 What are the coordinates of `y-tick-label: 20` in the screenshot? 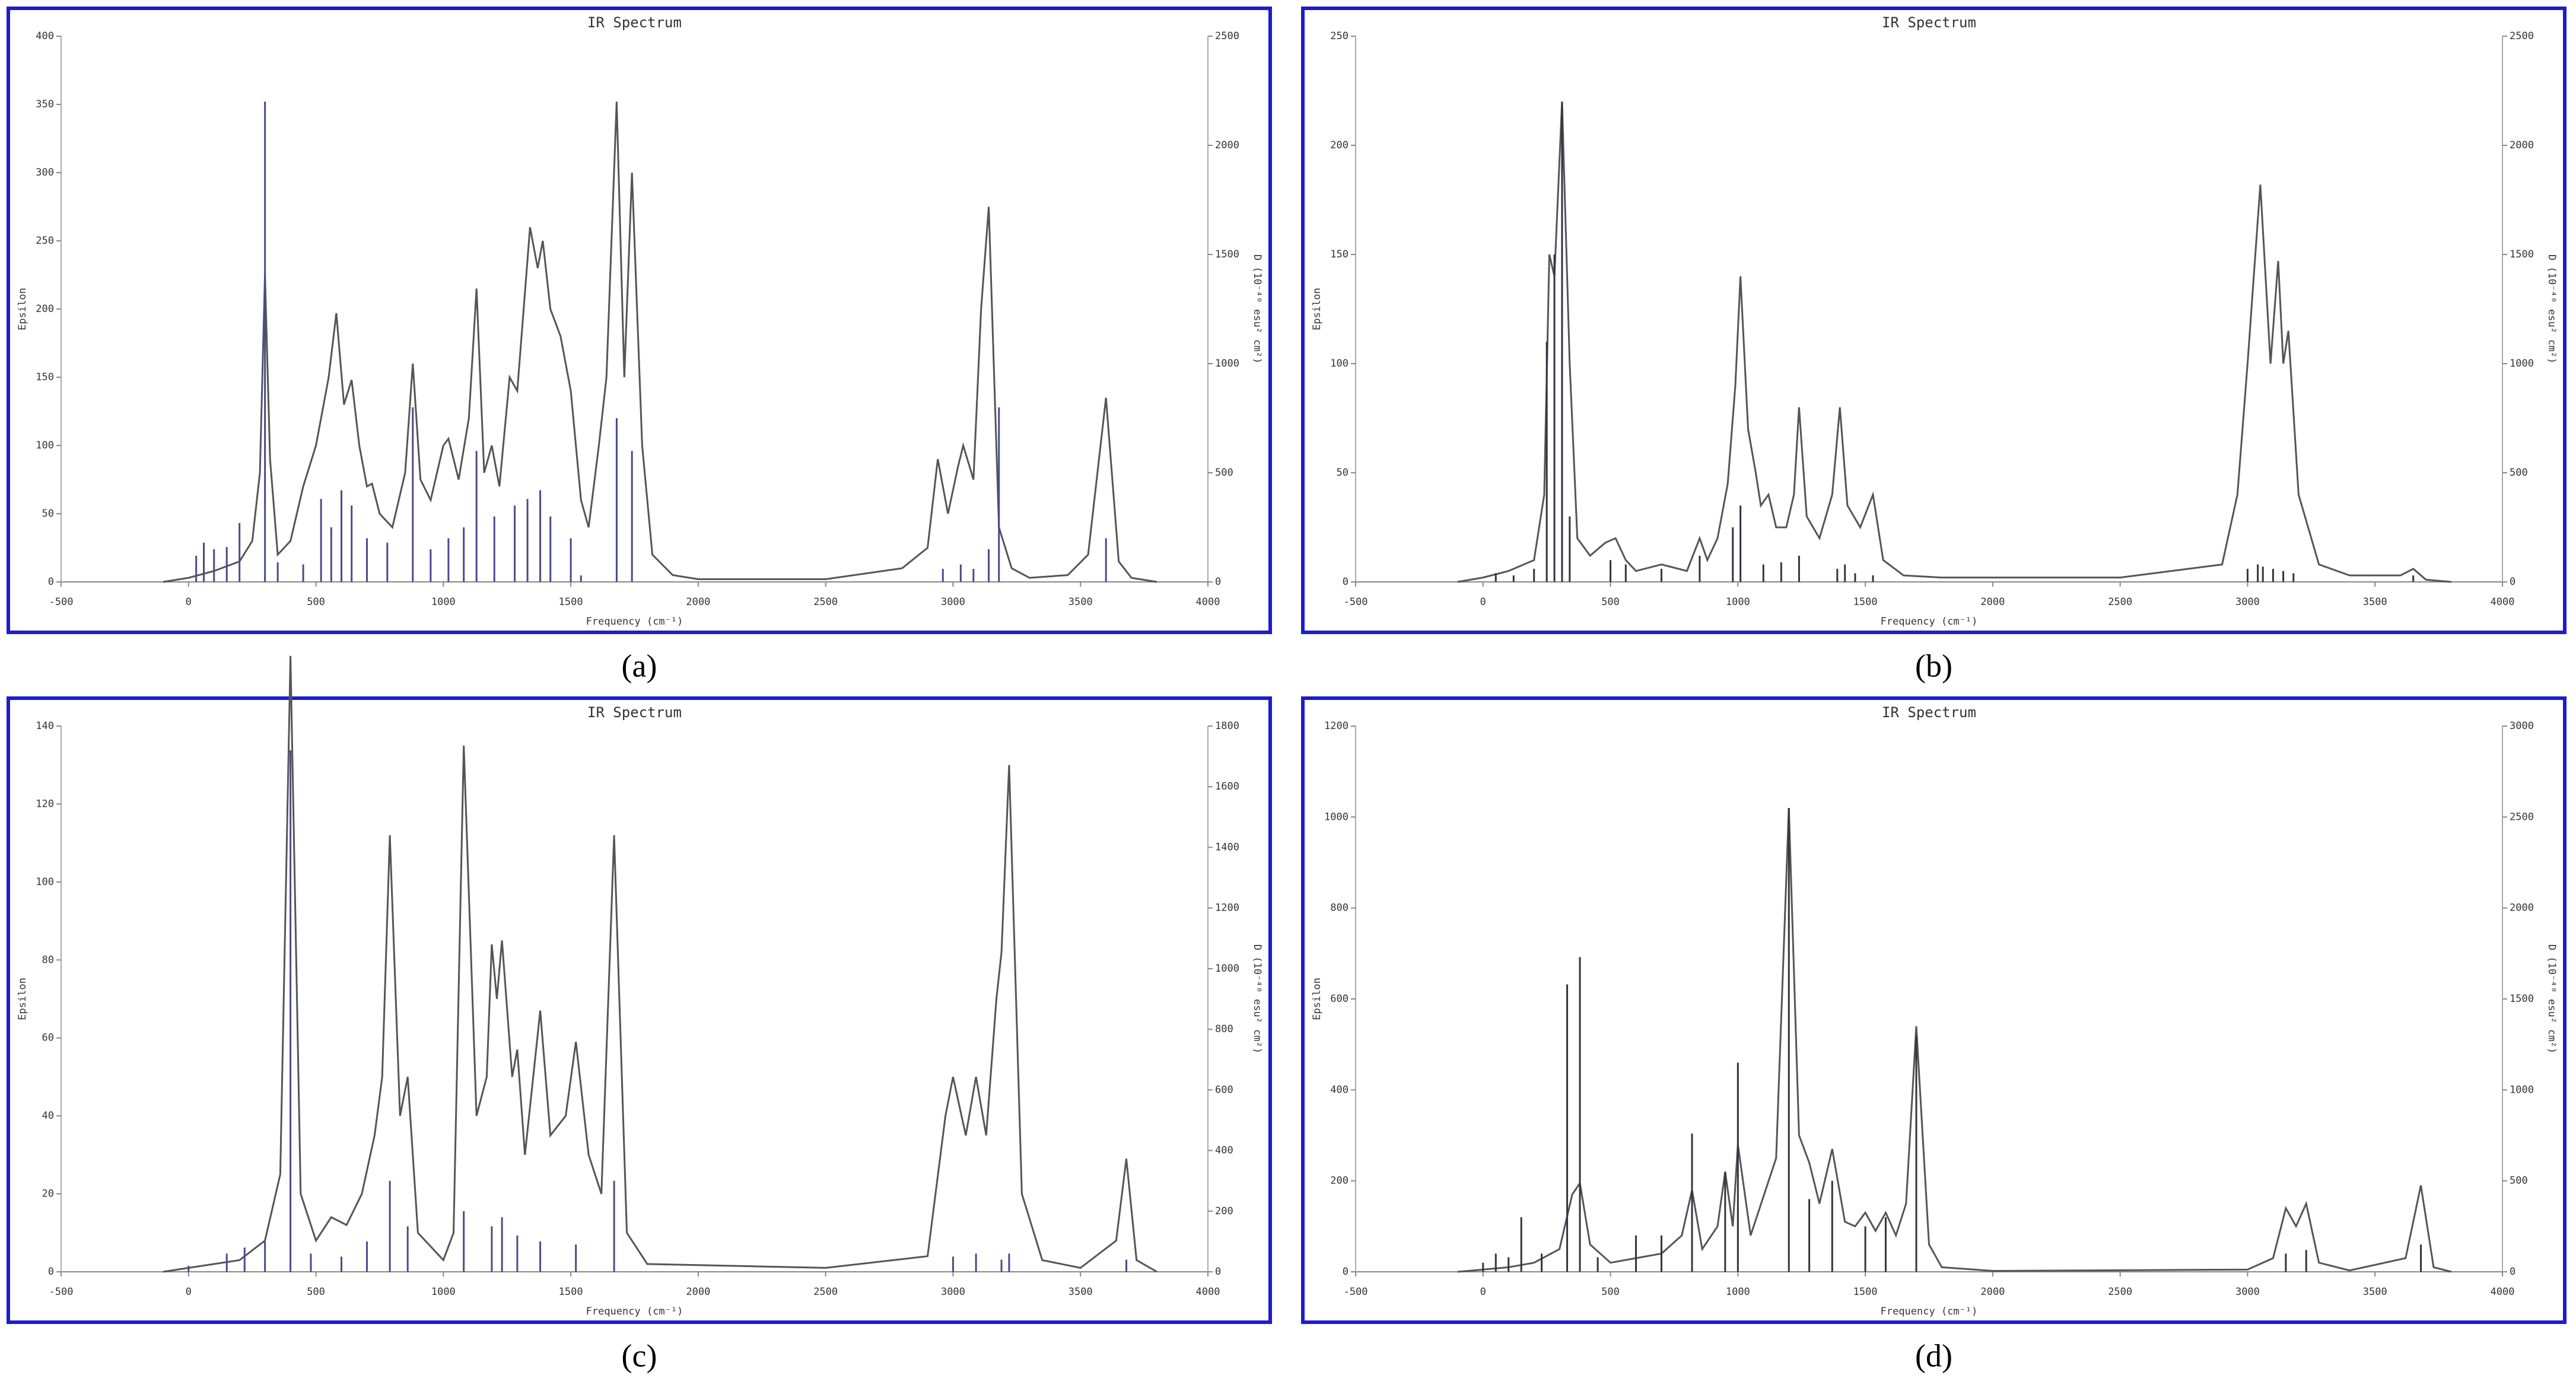 It's located at (48, 1194).